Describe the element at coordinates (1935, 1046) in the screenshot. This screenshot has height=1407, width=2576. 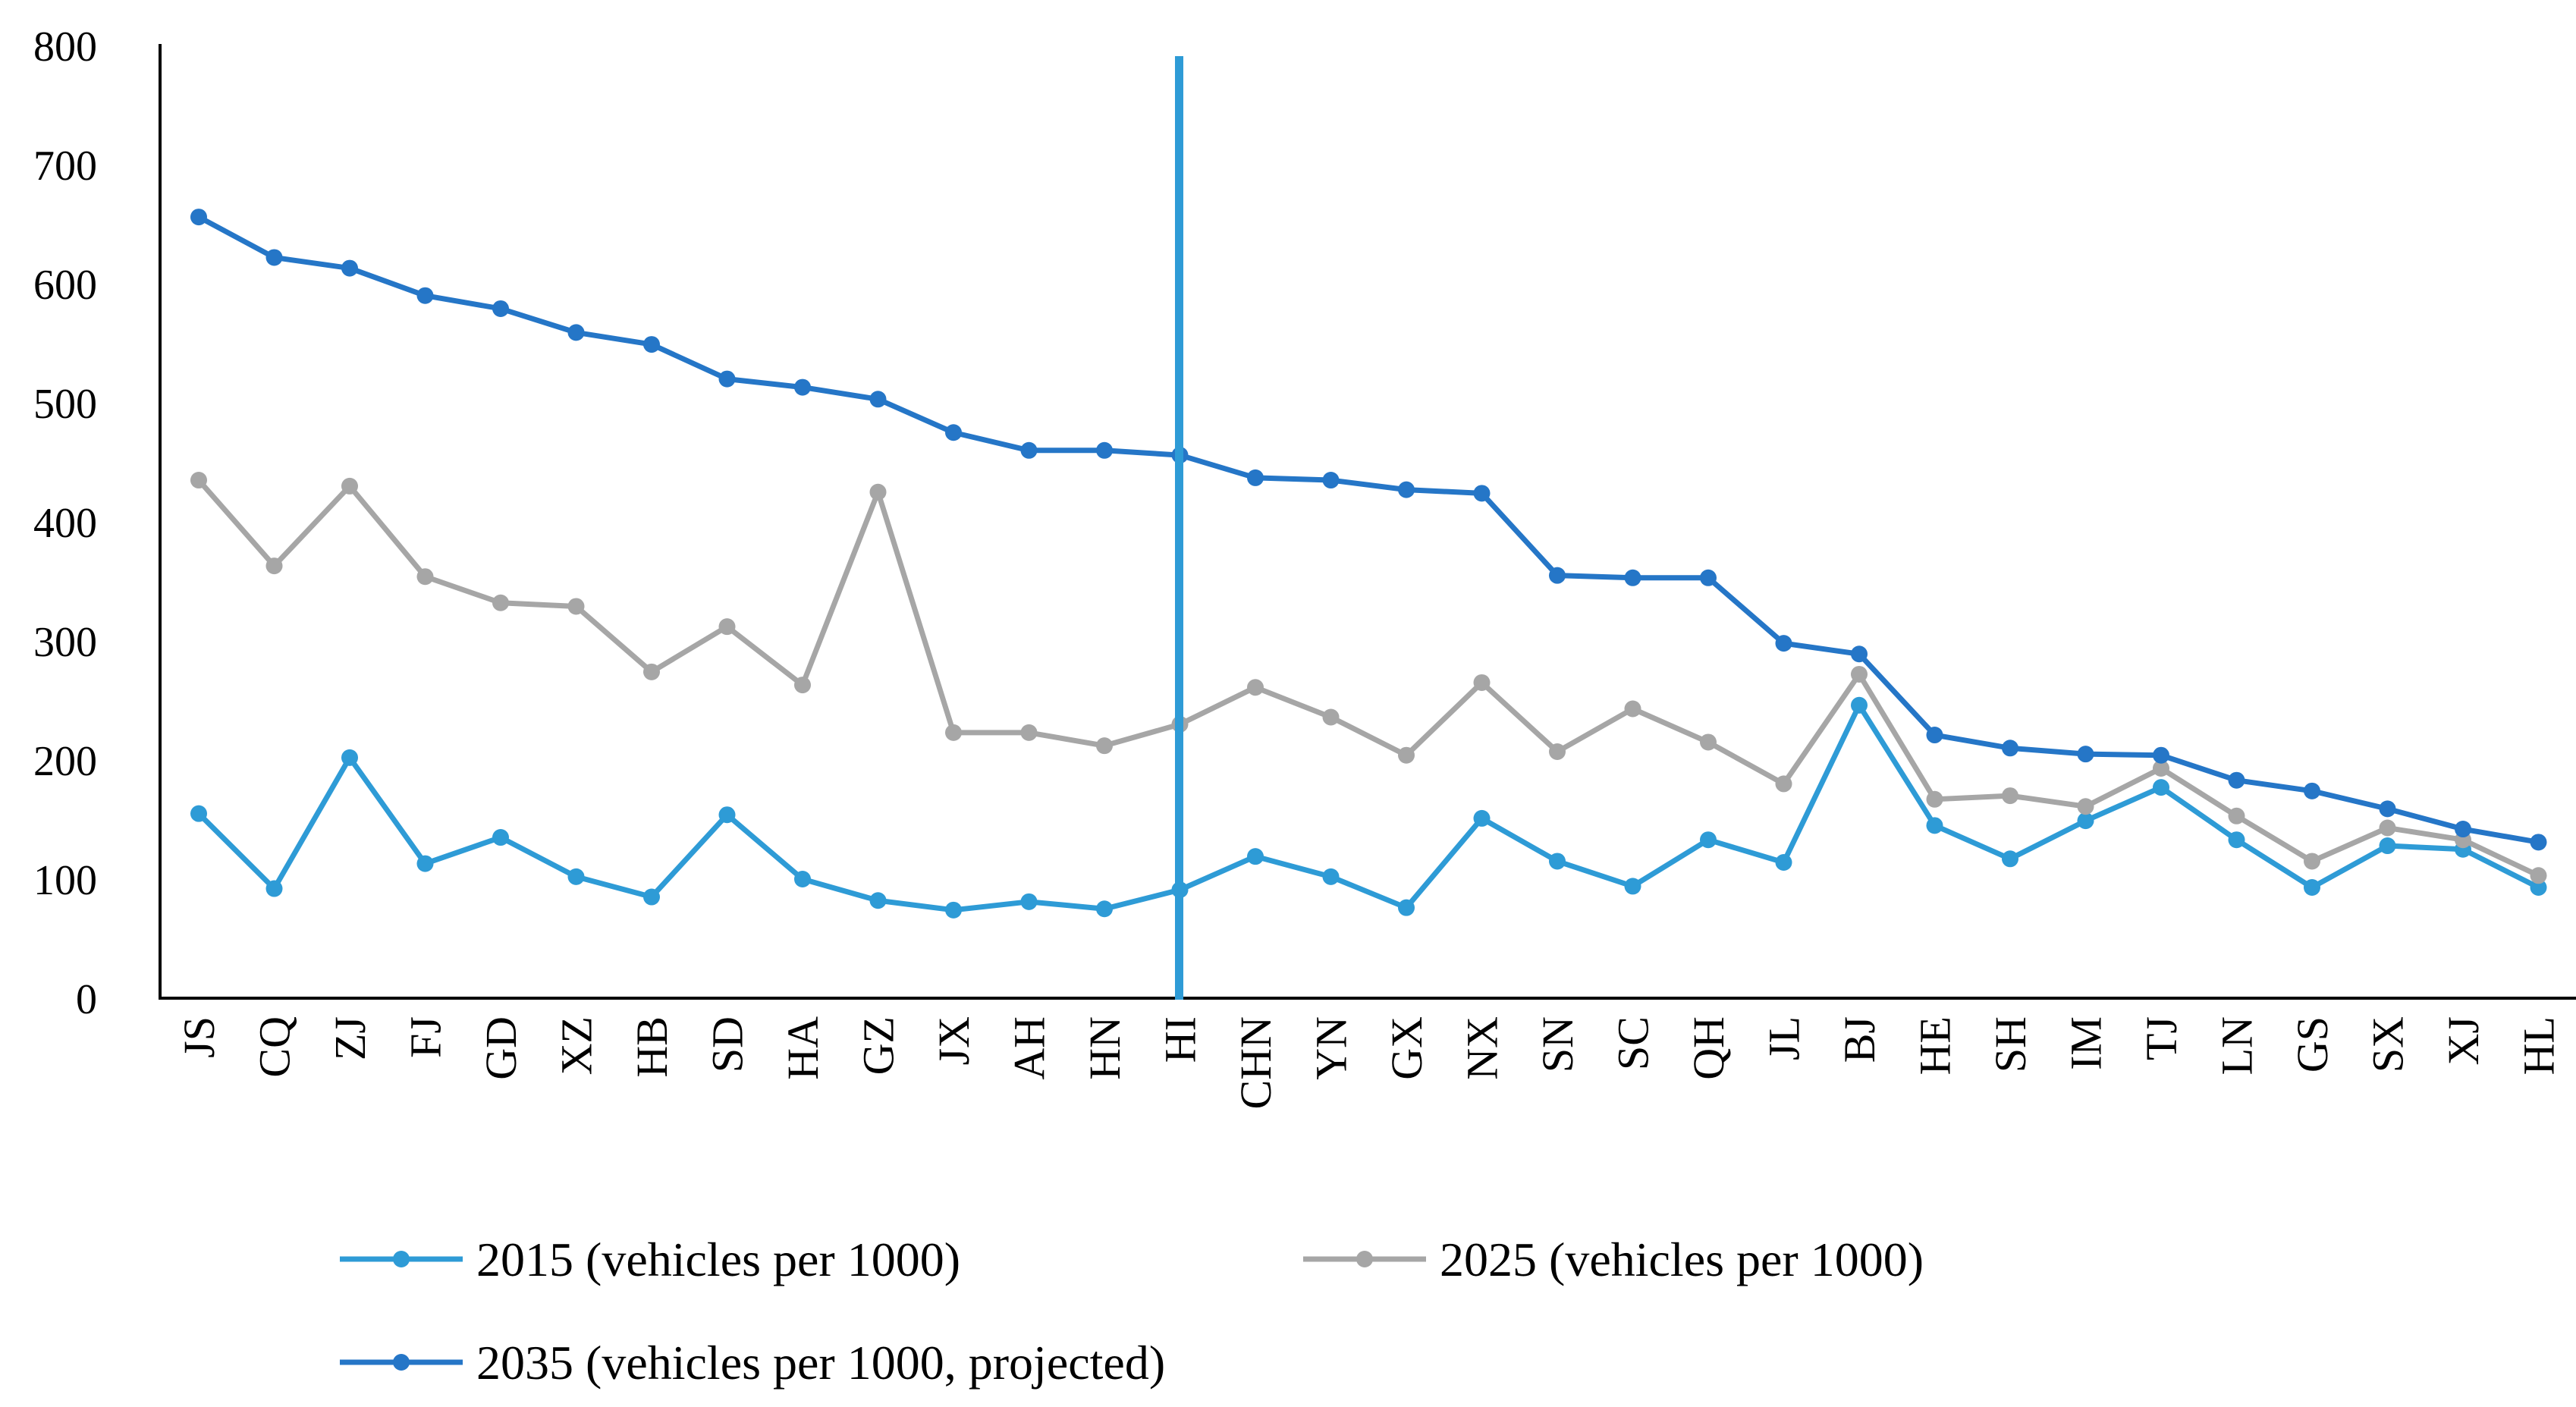
I see `x-tick-label: HE` at that location.